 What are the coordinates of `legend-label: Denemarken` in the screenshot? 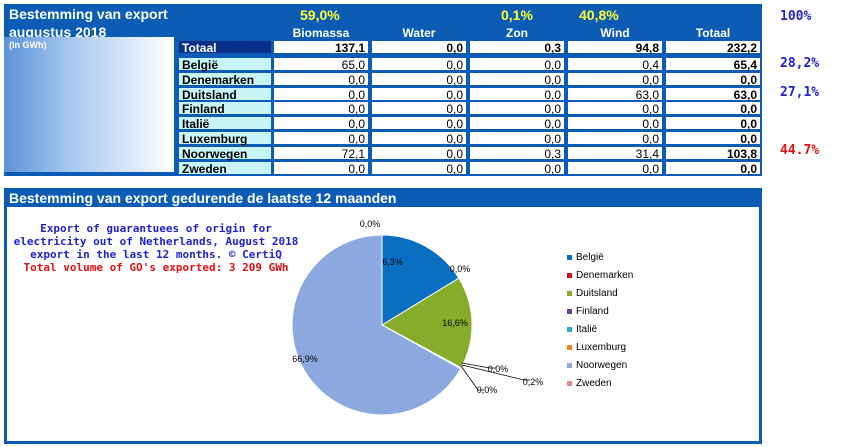 It's located at (605, 275).